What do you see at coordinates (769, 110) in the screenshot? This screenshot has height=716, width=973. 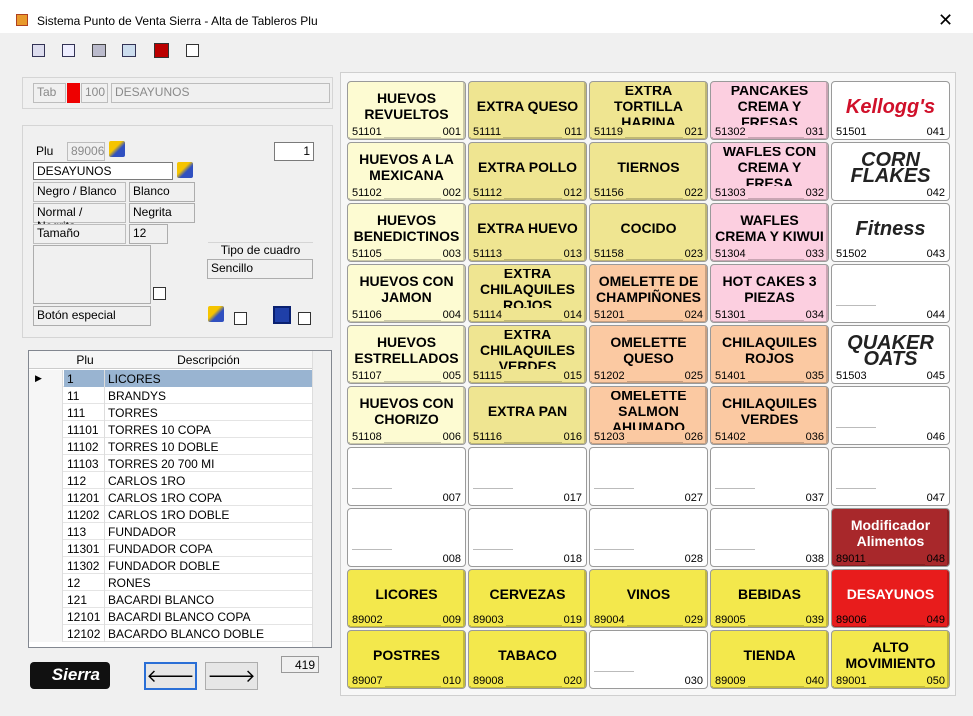 I see `plu-button: PANCAKES CREMA Y FRESAS 51302 031` at bounding box center [769, 110].